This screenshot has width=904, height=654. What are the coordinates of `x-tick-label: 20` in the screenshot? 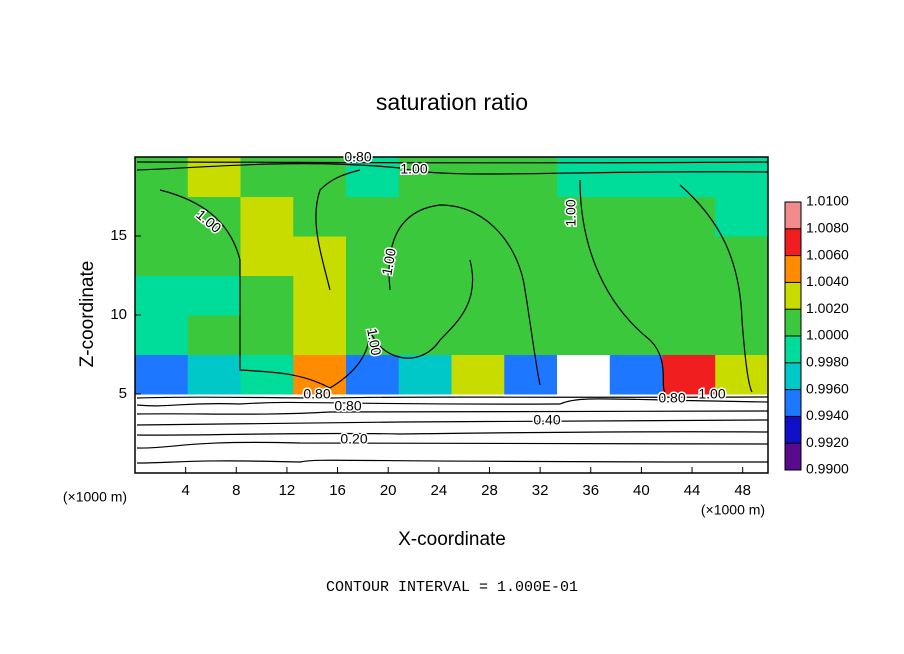 It's located at (388, 490).